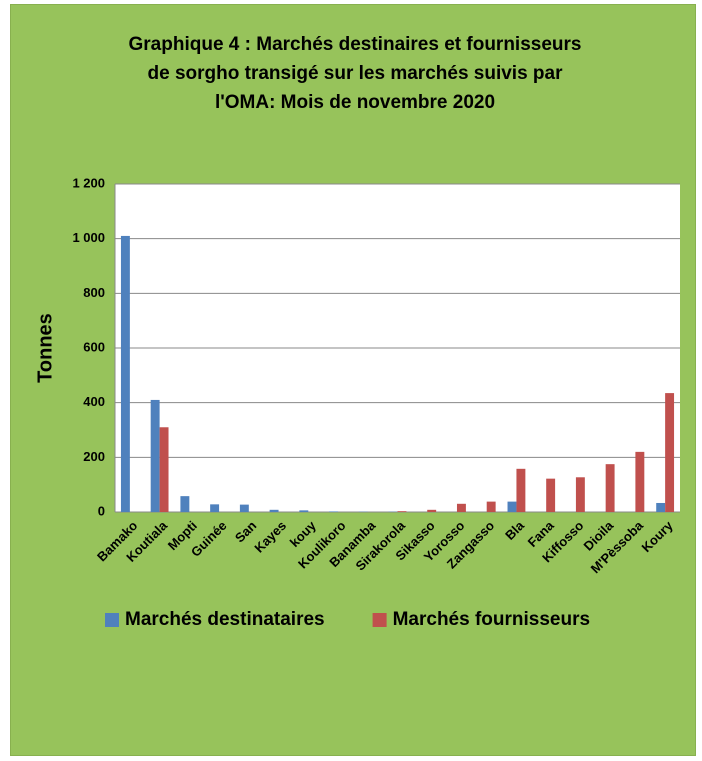 The image size is (702, 761). I want to click on y-axis-label: Tonnes, so click(45, 348).